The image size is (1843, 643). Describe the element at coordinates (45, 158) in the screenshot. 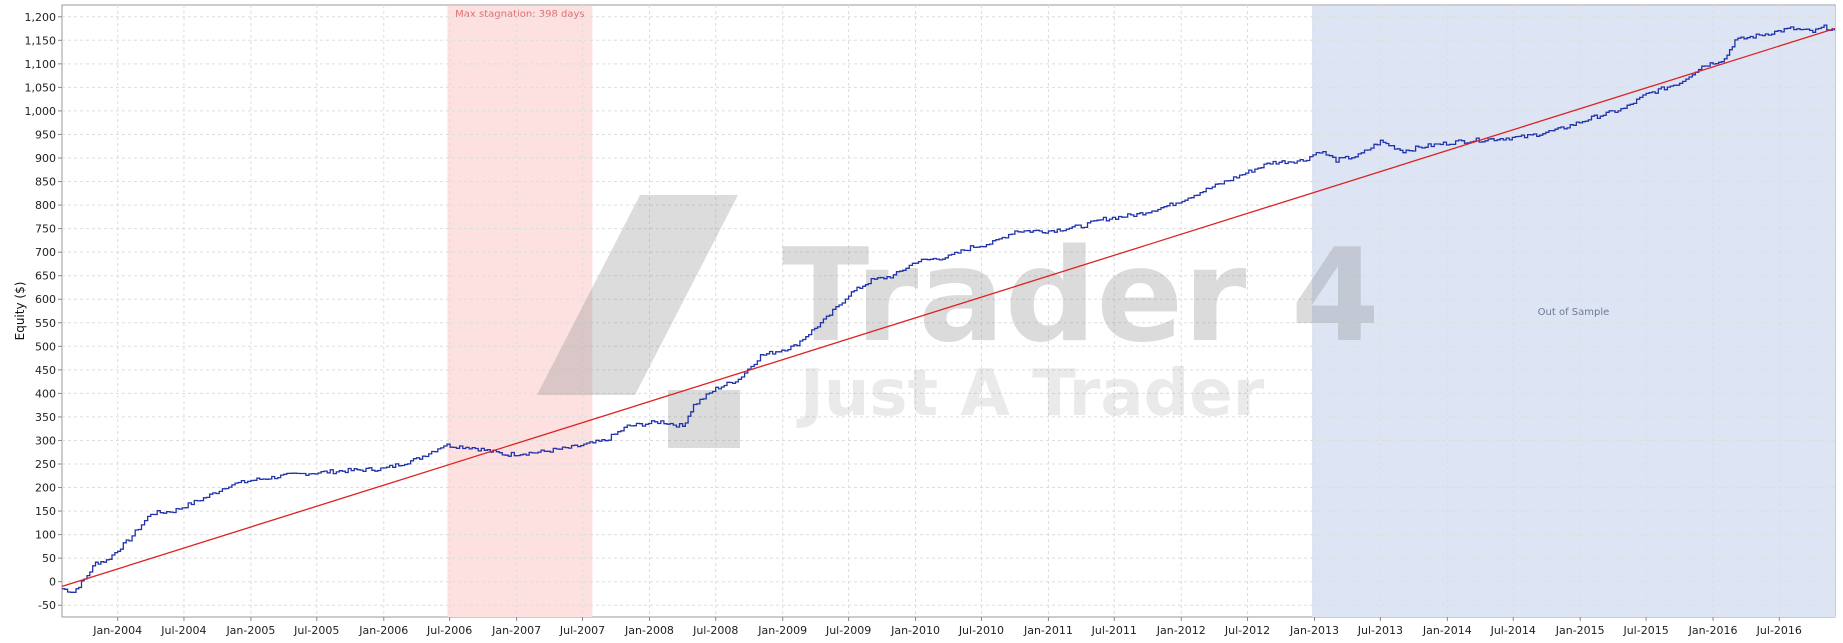

I see `y-tick-label: 900` at that location.